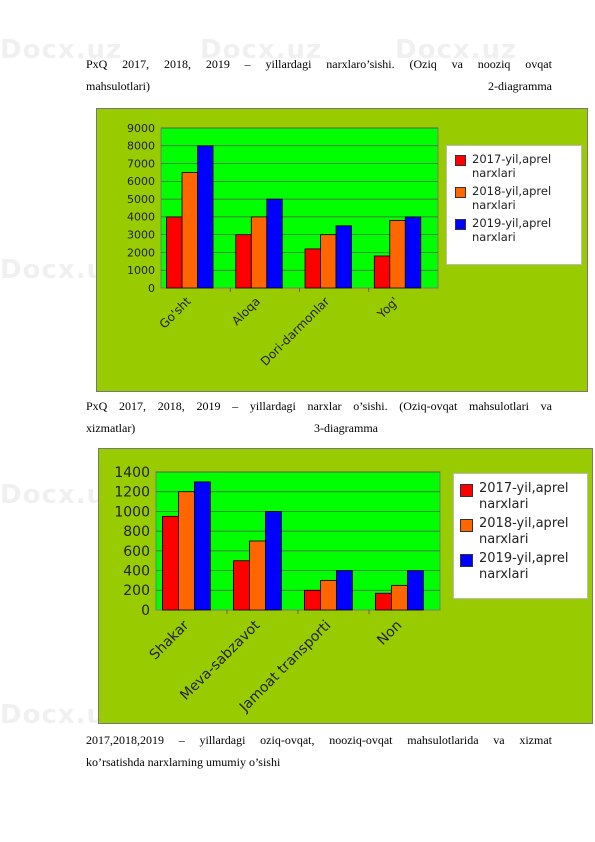 The height and width of the screenshot is (842, 595). Describe the element at coordinates (217, 64) in the screenshot. I see `caption-word: 2019` at that location.